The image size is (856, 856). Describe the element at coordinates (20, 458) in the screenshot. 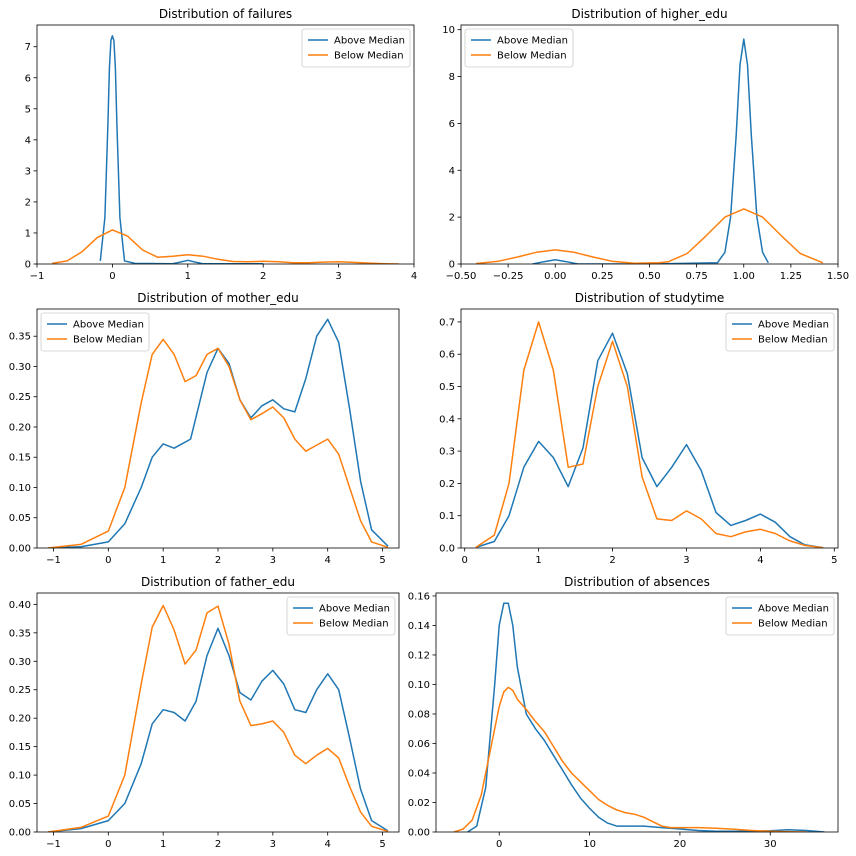

I see `y-tick-label: 0.15` at that location.